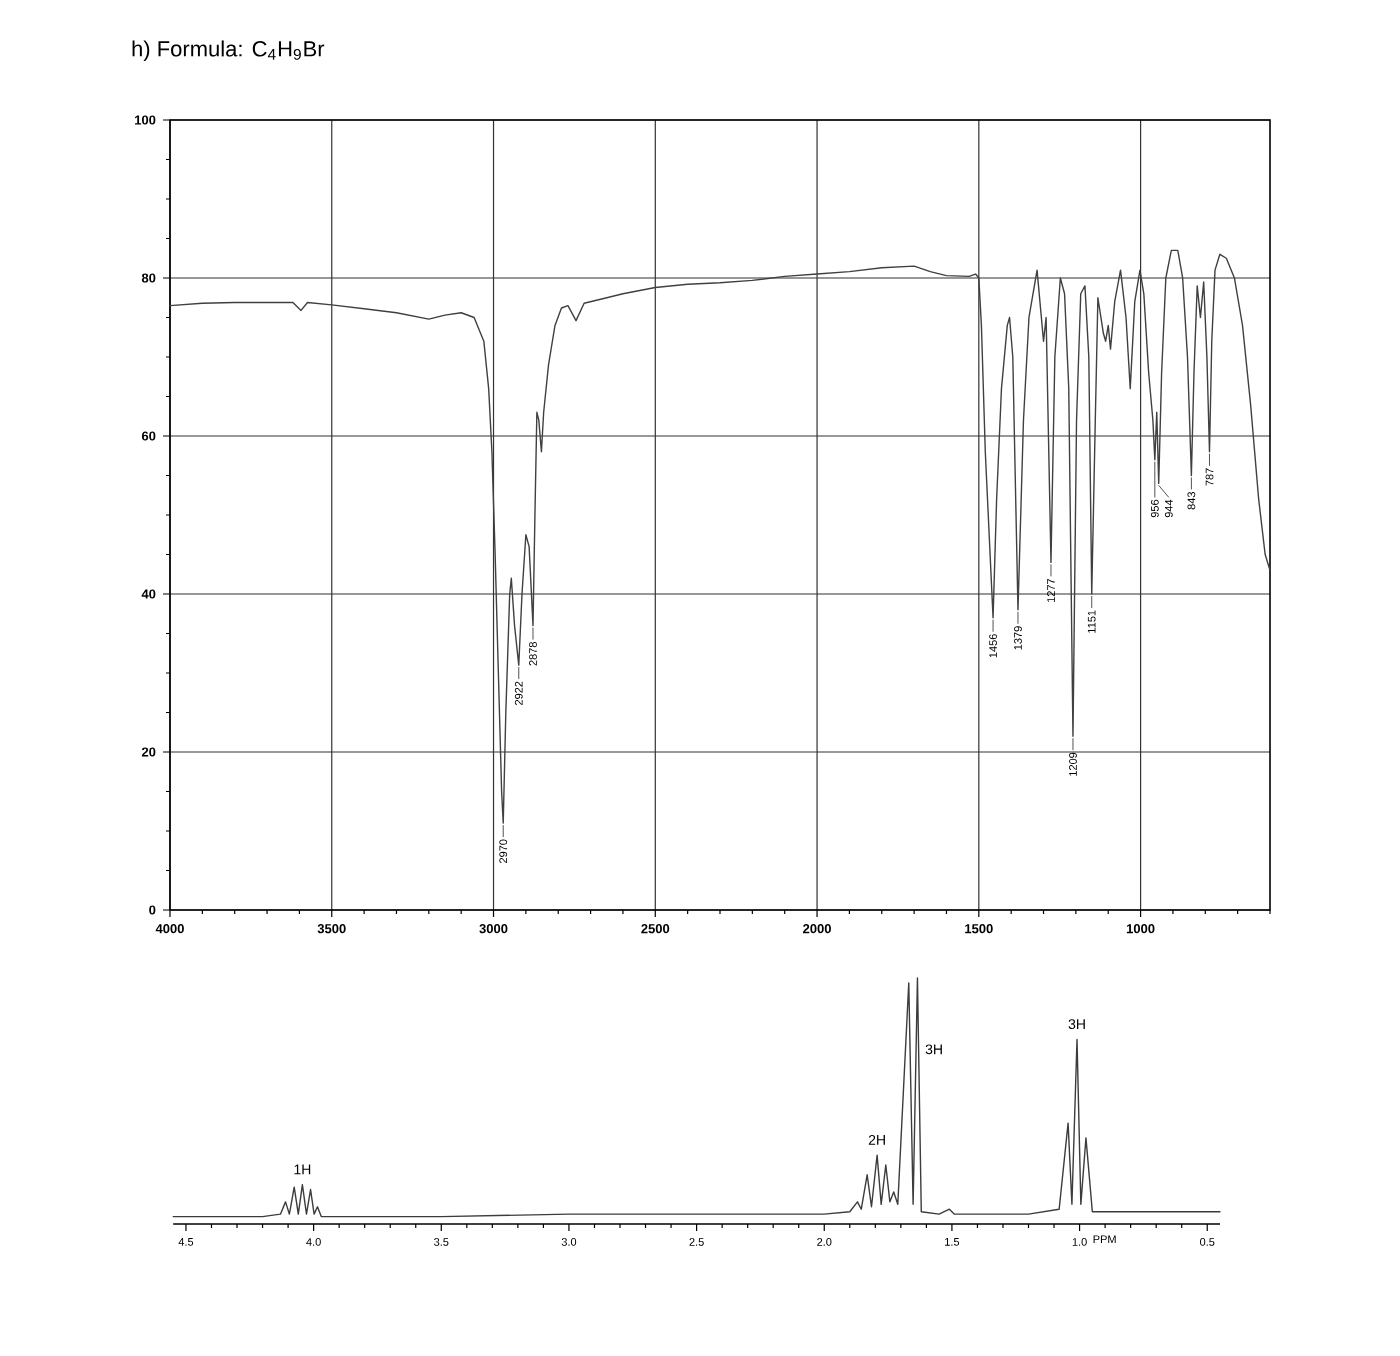 The height and width of the screenshot is (1356, 1400). I want to click on chart-title: h) Formula: C$_{4}$H$_{9}$Br, so click(228, 50).